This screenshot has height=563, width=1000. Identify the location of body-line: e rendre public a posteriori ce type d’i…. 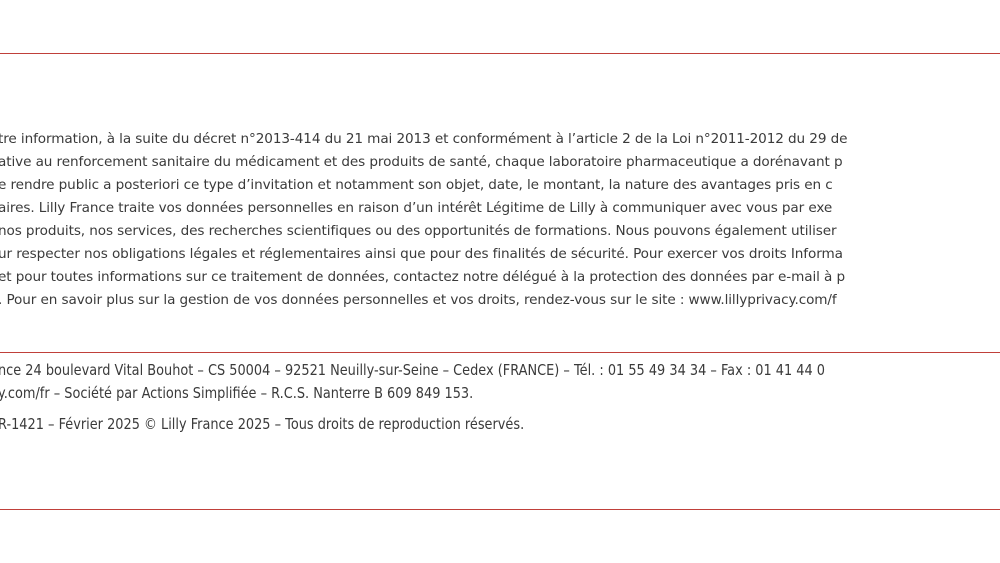
(416, 185).